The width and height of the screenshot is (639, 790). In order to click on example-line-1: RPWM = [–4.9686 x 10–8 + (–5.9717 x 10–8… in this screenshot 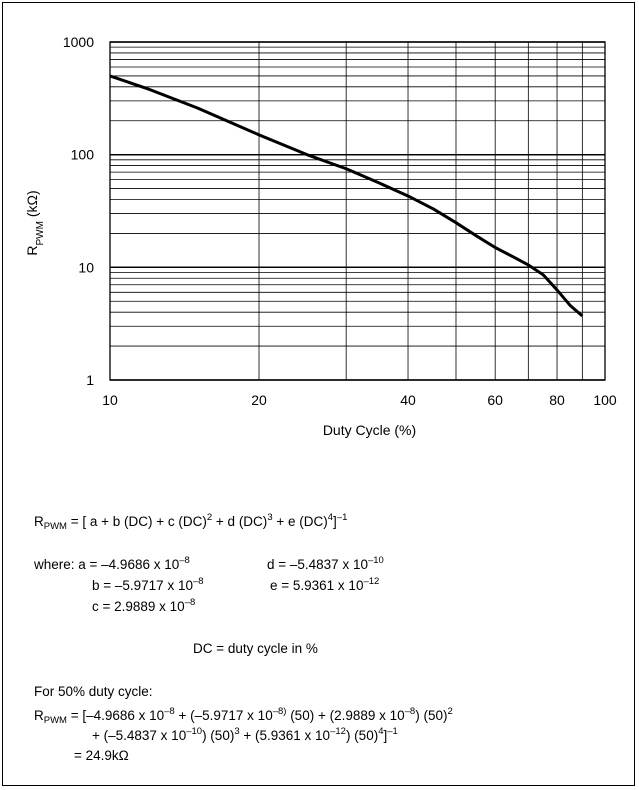, I will do `click(243, 716)`.